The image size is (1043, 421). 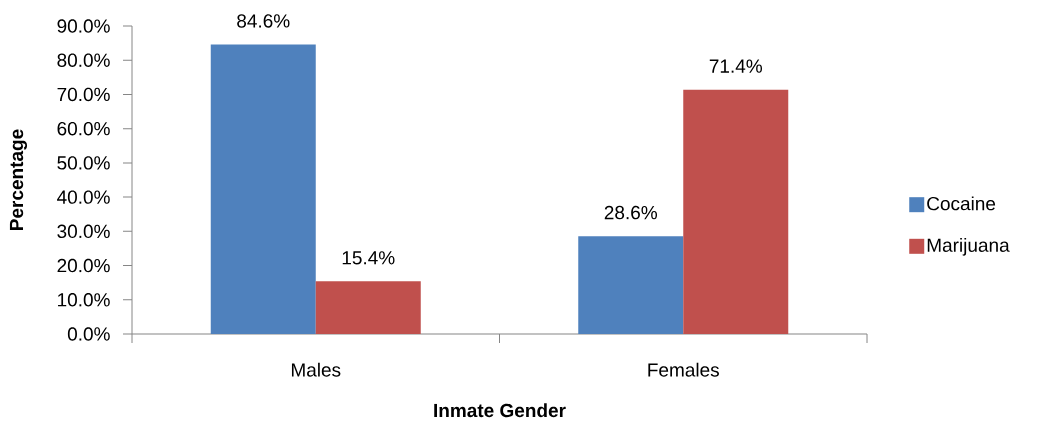 What do you see at coordinates (968, 247) in the screenshot?
I see `legend-label: Marijuana` at bounding box center [968, 247].